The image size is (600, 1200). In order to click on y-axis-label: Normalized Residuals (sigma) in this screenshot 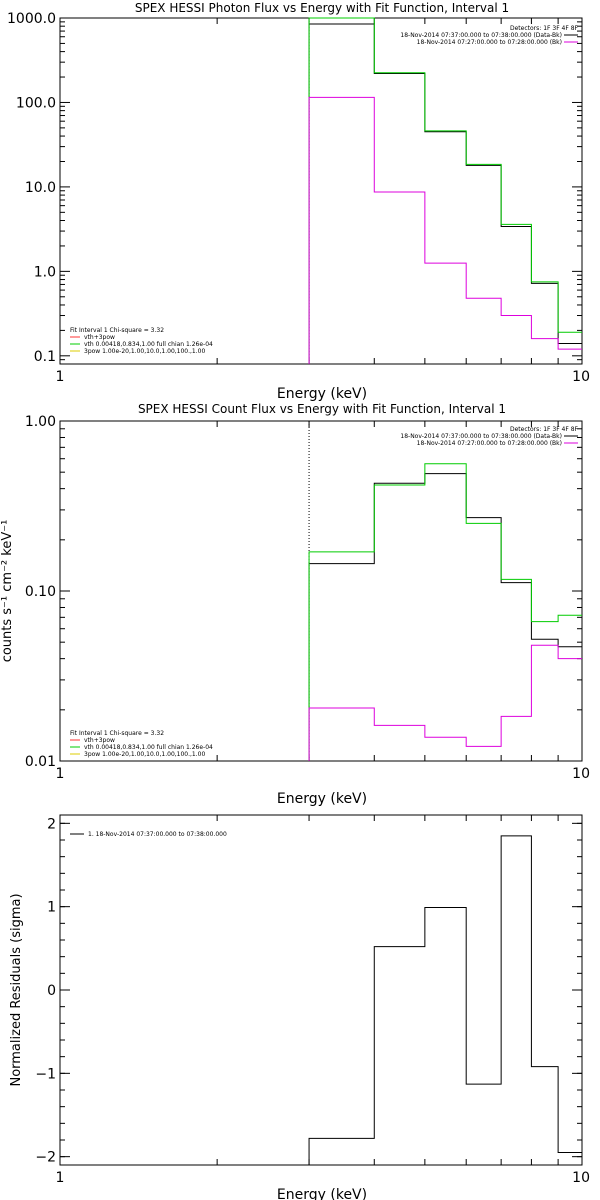, I will do `click(16, 989)`.